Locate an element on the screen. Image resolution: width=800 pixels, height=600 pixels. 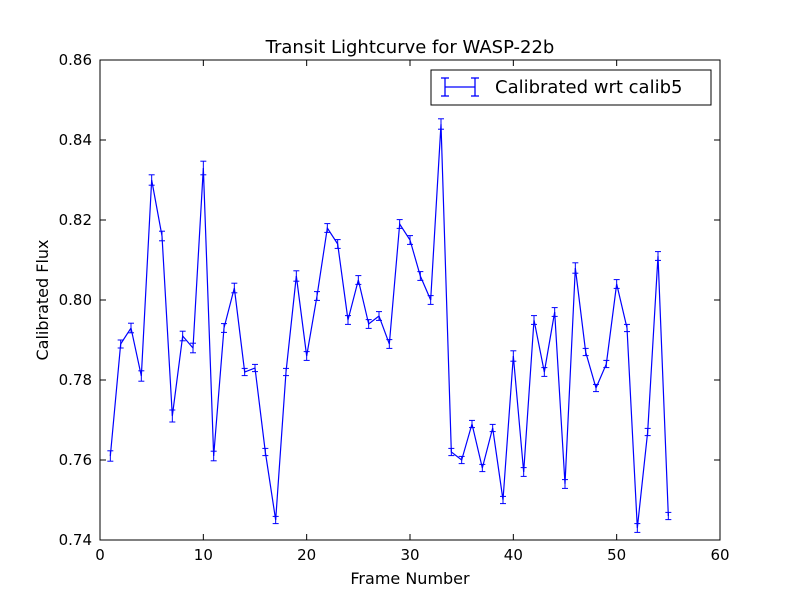
x-tick-label: 60 is located at coordinates (719, 555).